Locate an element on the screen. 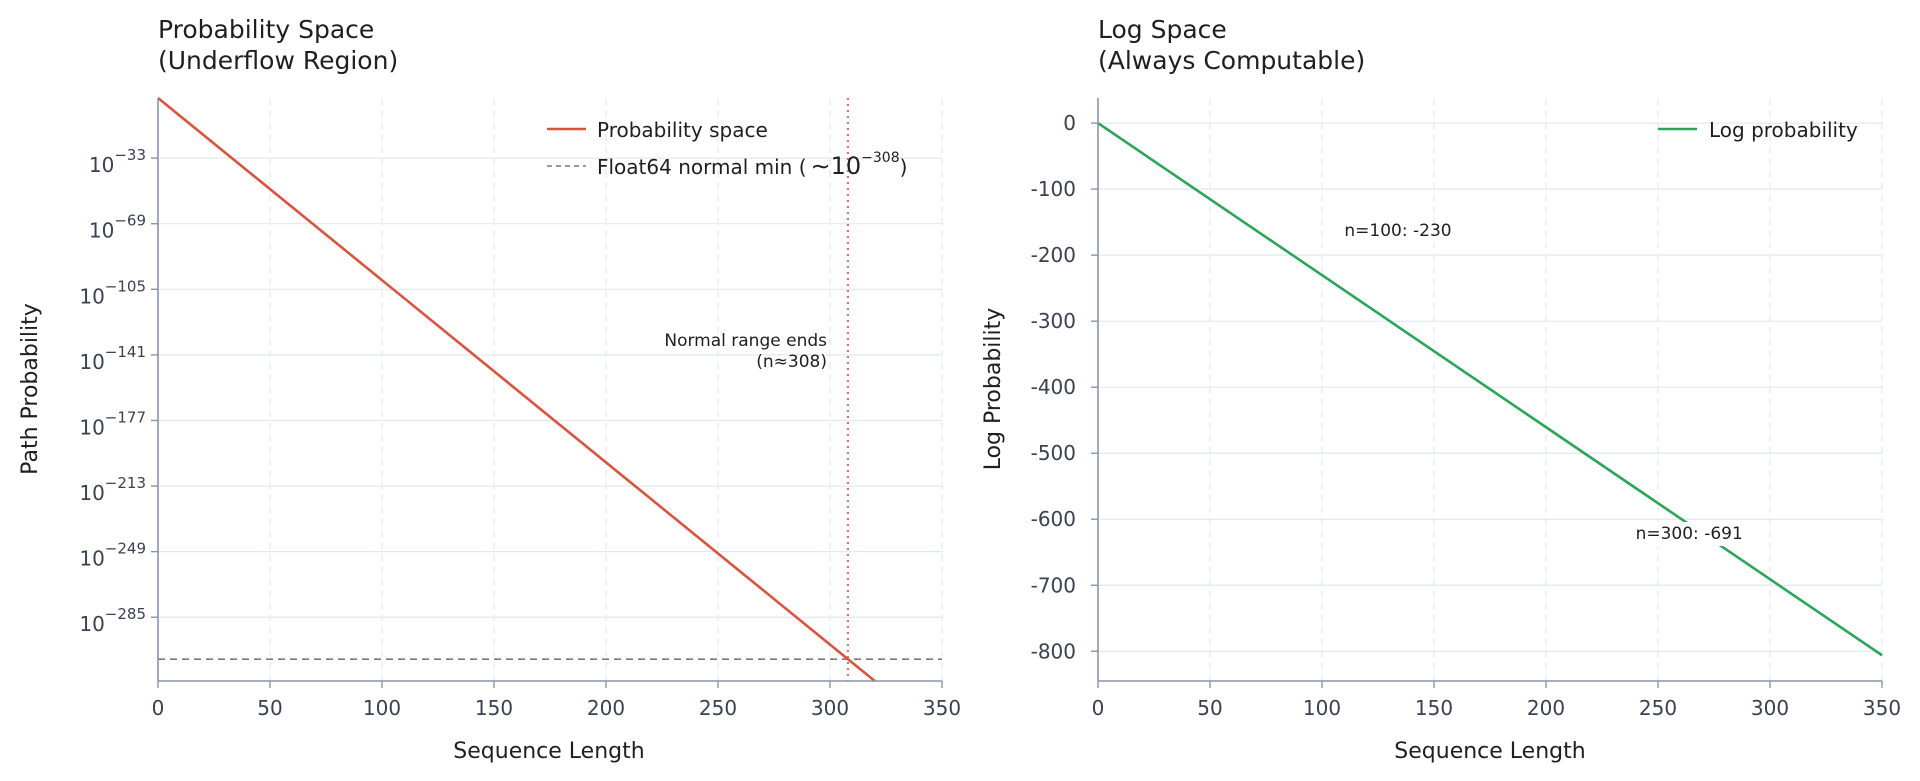 This screenshot has height=781, width=1920. left-y-tick-label: 10−141 is located at coordinates (112, 358).